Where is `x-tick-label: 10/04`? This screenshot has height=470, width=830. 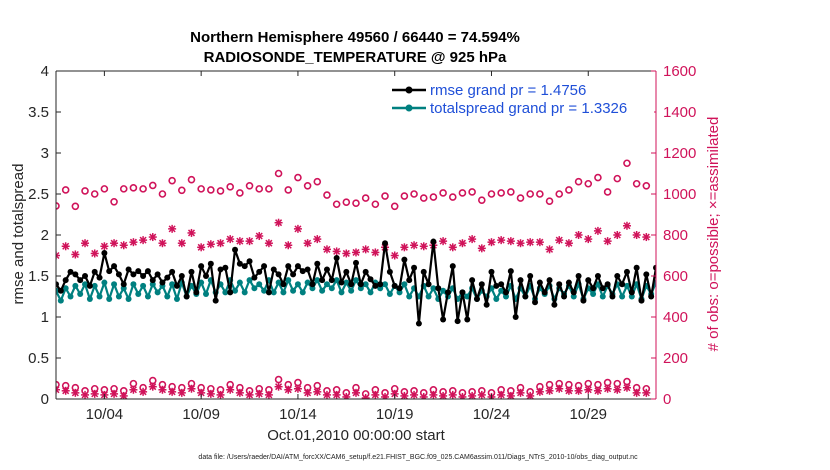 x-tick-label: 10/04 is located at coordinates (105, 414).